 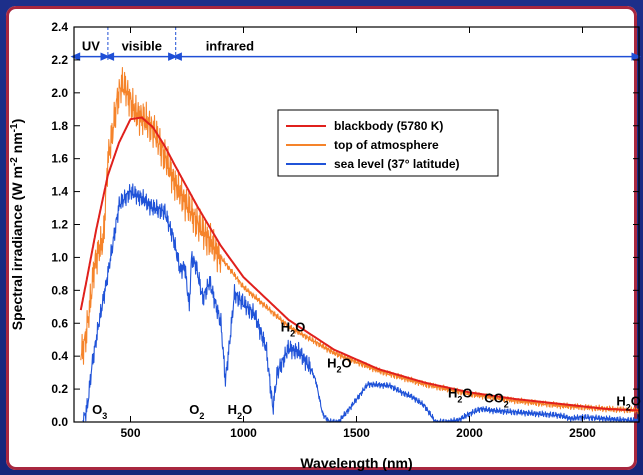 What do you see at coordinates (104, 416) in the screenshot?
I see `annotation-sub: 3` at bounding box center [104, 416].